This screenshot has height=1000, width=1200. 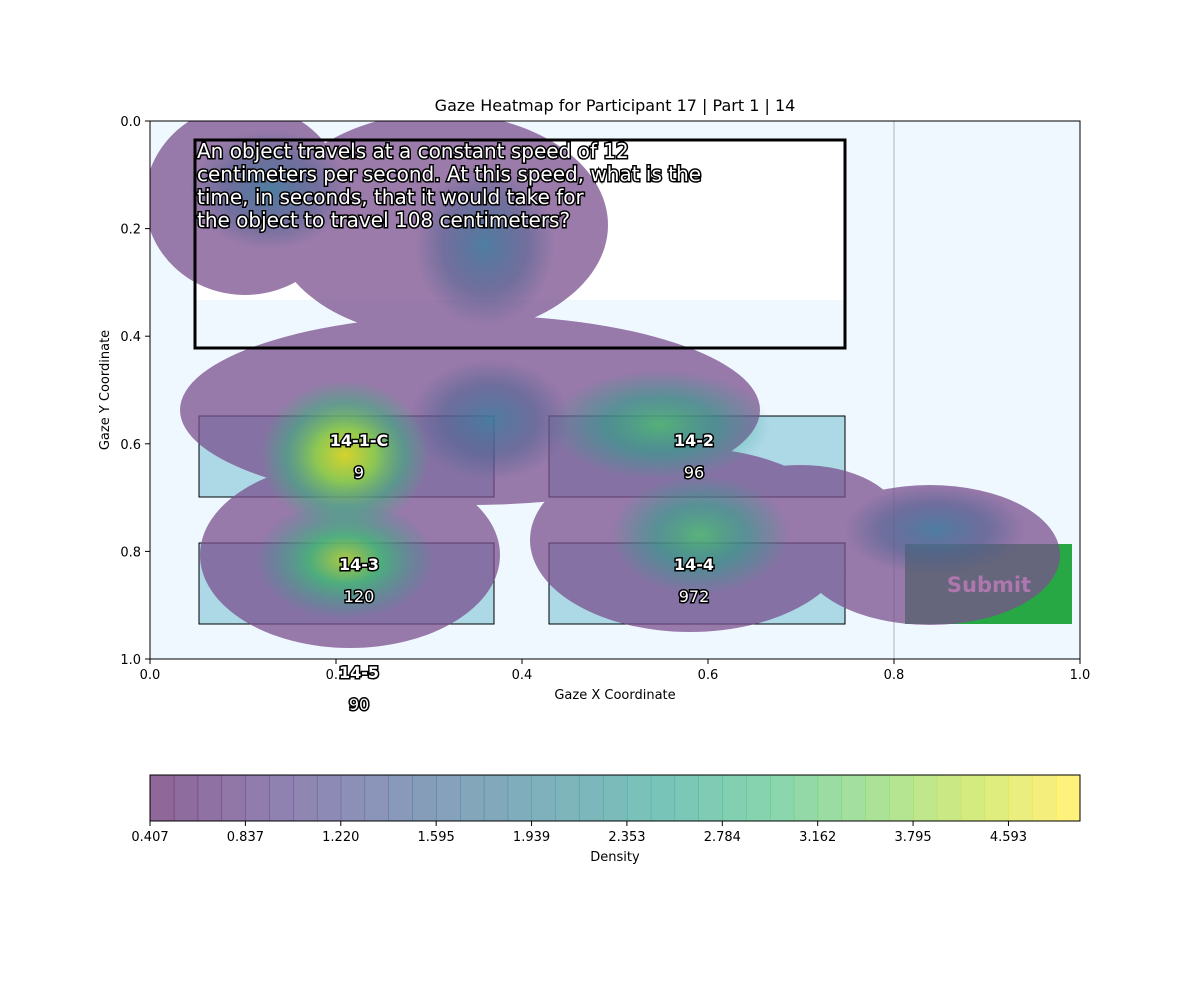 I want to click on y-tick-label: 0.4, so click(x=130, y=337).